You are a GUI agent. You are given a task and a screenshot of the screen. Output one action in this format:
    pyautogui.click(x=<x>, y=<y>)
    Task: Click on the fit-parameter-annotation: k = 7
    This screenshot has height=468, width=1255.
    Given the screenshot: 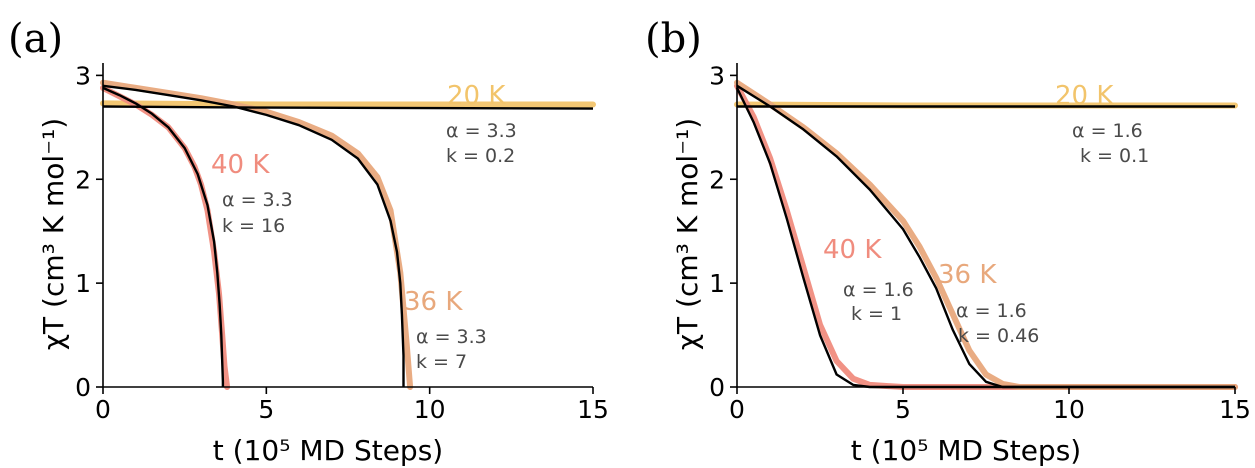 What is the action you would take?
    pyautogui.click(x=441, y=362)
    